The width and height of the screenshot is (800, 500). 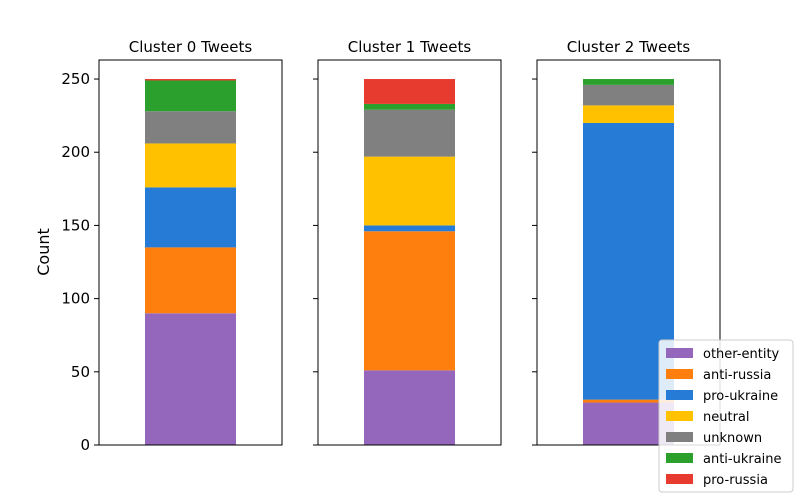 I want to click on y-tick-label: 200, so click(x=75, y=152).